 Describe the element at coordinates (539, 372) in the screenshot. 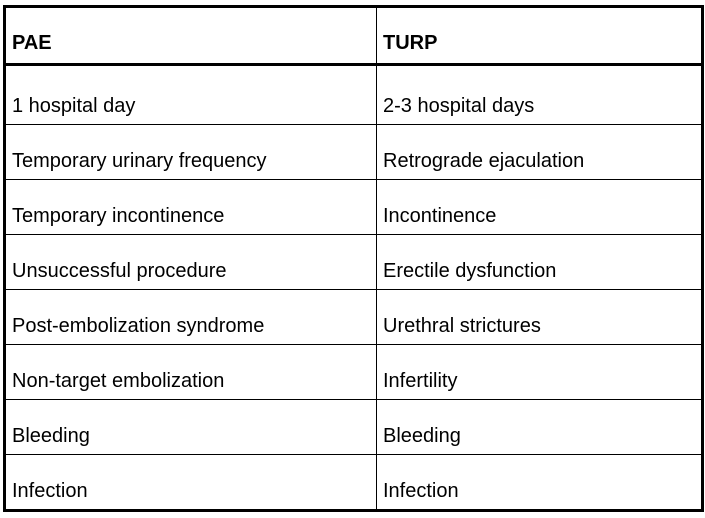

I see `table-cell: Infertility` at that location.